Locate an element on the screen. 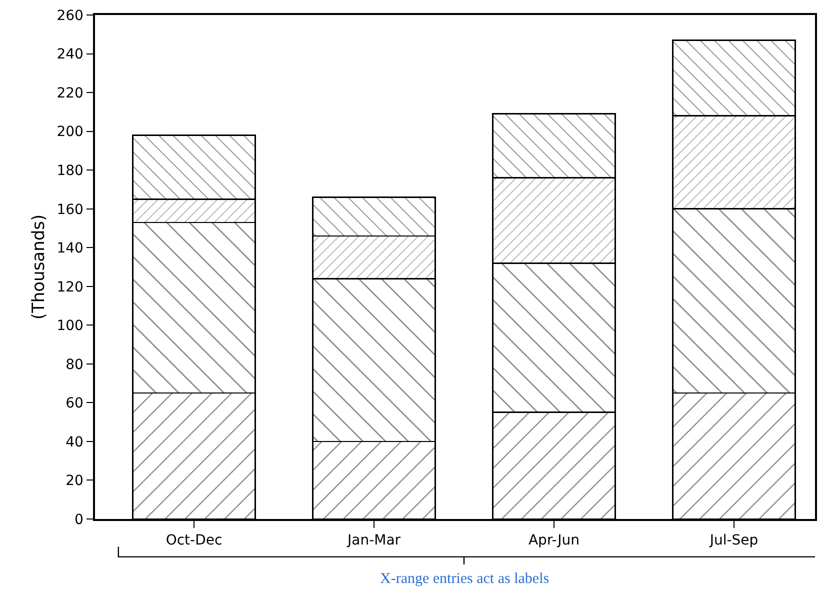 The image size is (825, 596). y-tick-label: 200 is located at coordinates (70, 132).